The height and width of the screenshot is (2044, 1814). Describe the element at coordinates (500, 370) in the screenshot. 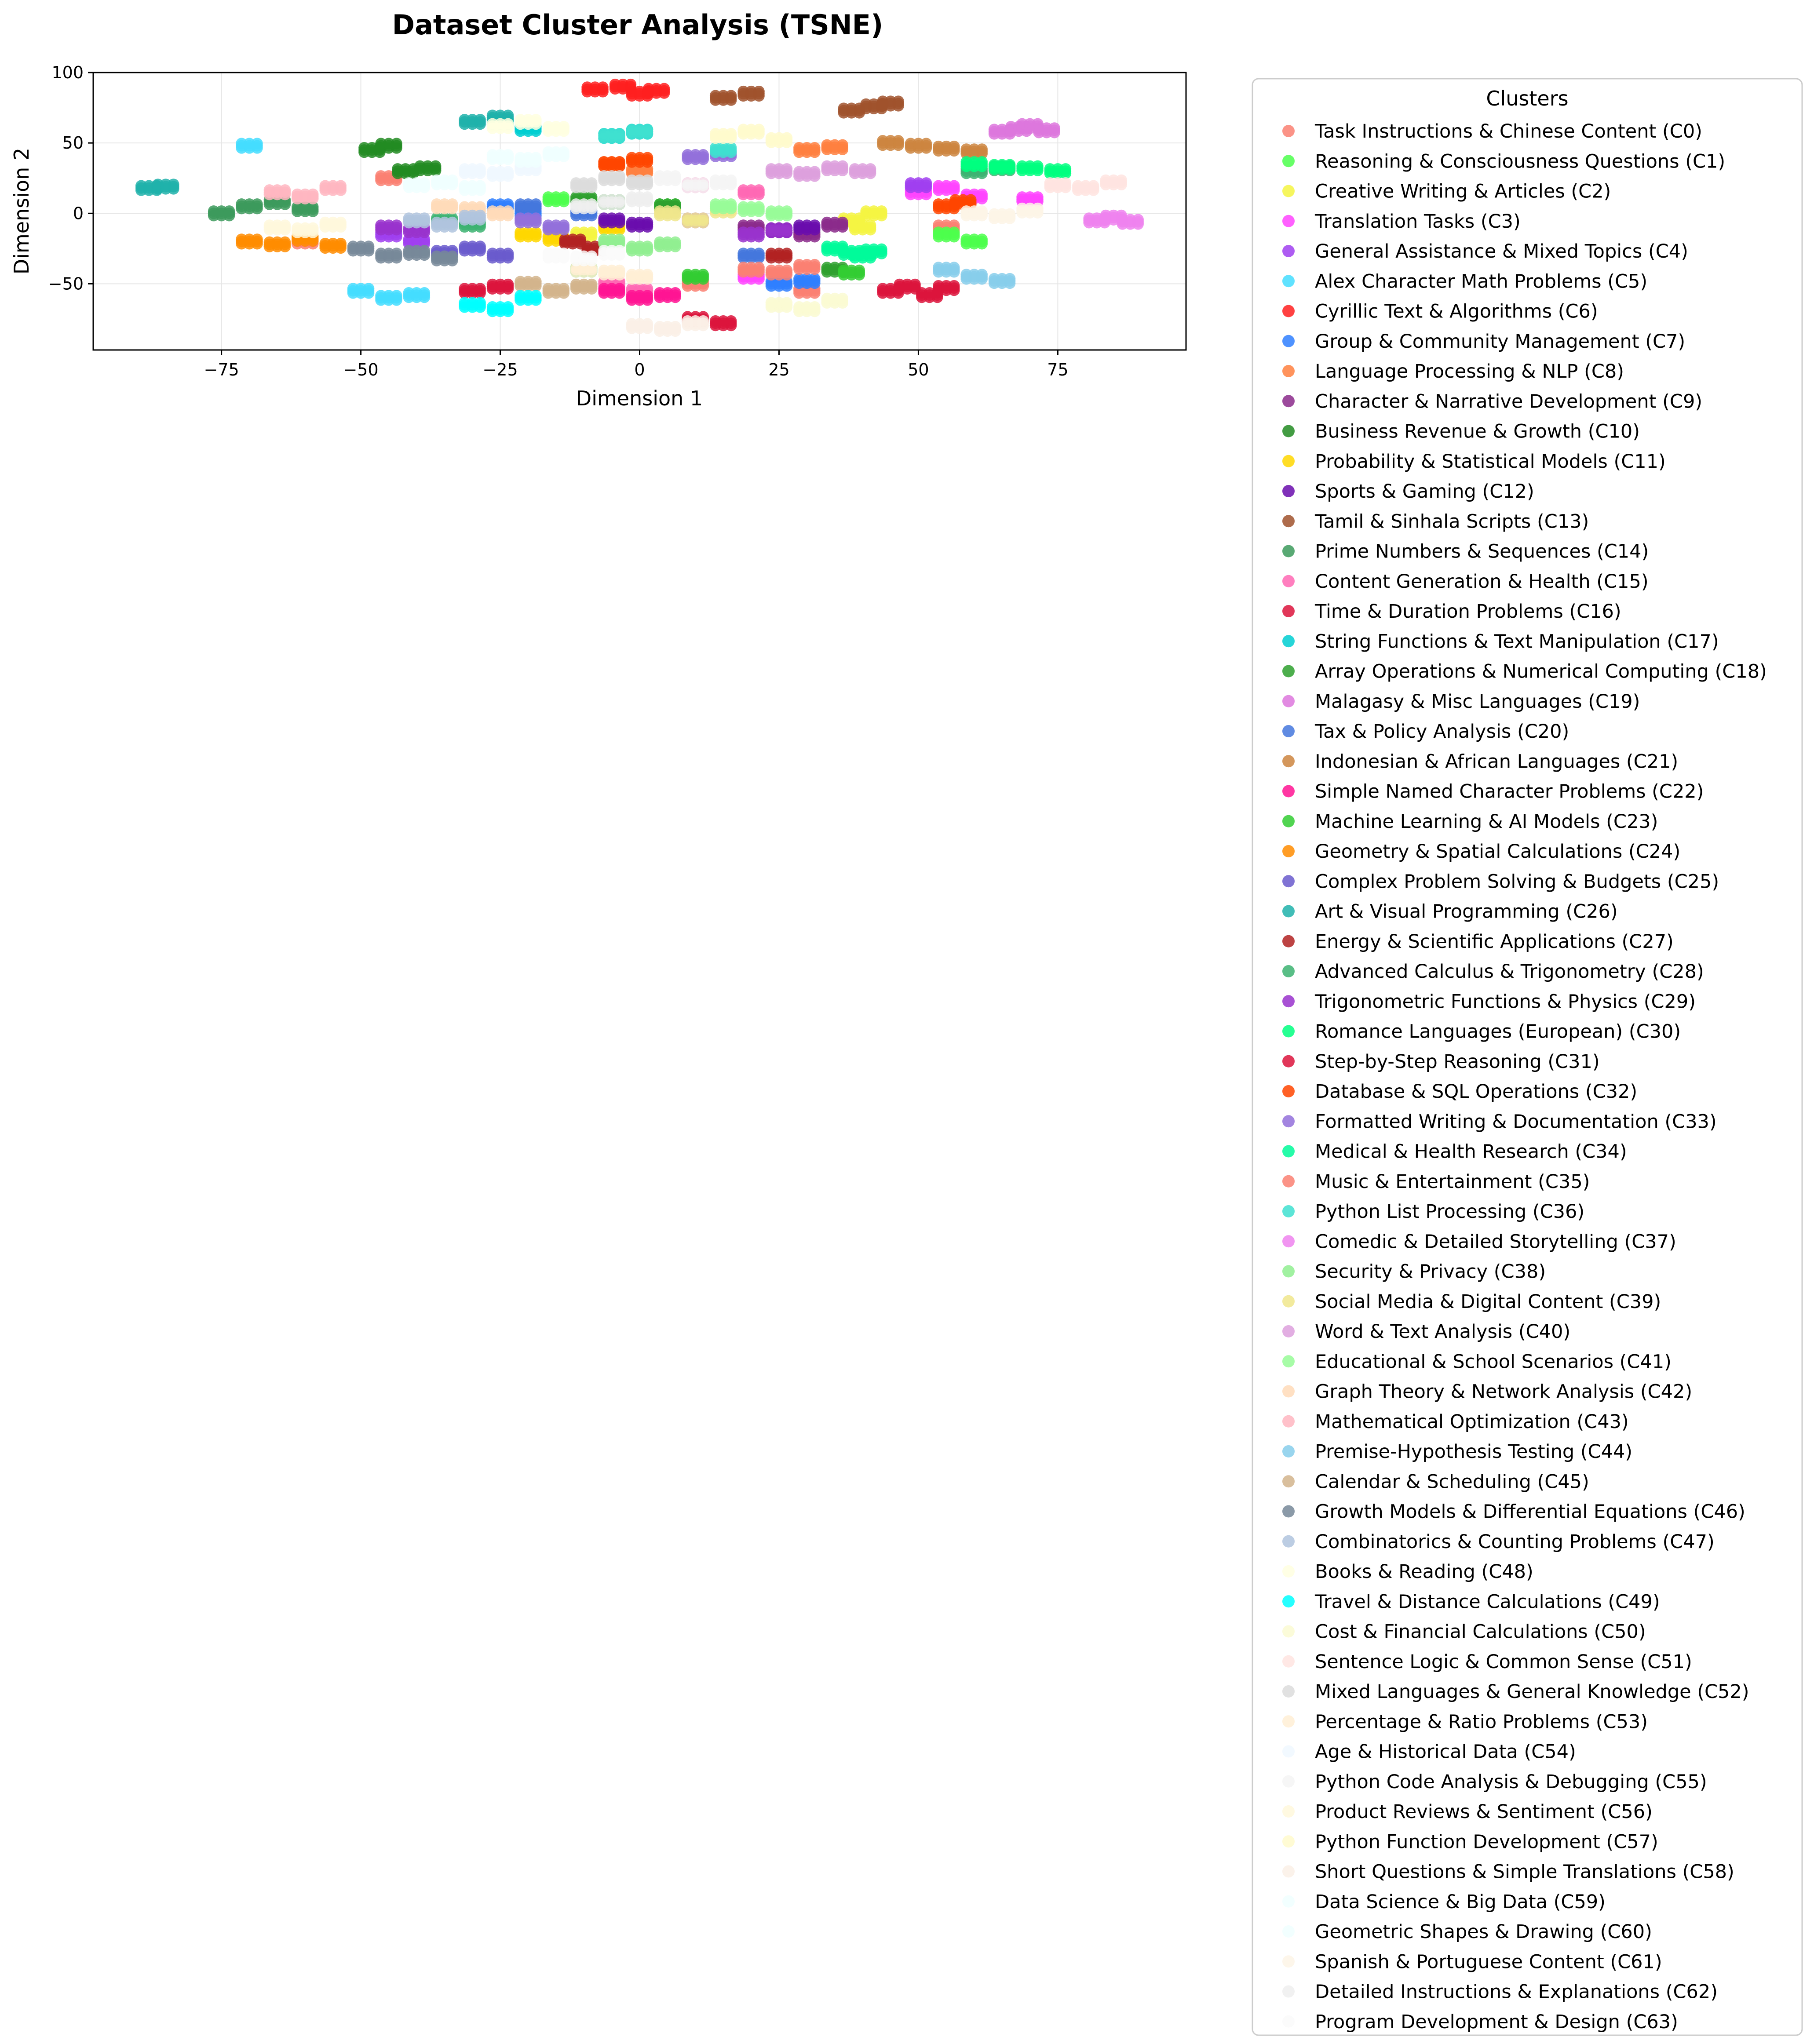

I see `x-tick-label: −25` at that location.